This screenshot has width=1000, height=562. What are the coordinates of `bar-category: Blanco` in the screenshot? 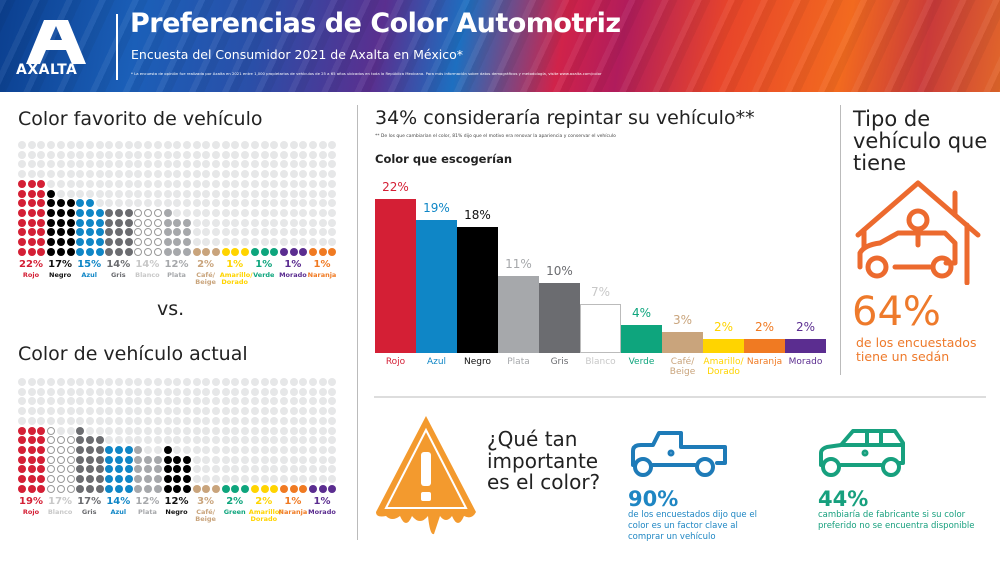 It's located at (600, 362).